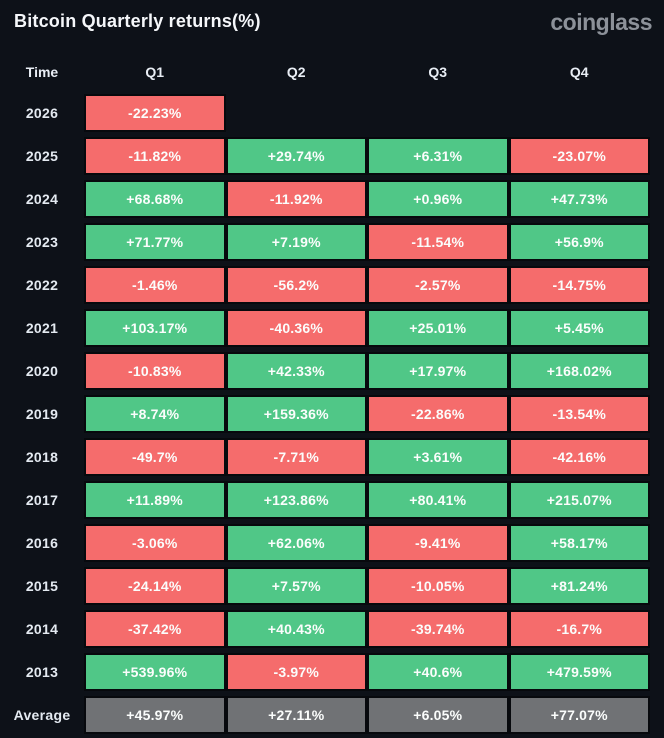  What do you see at coordinates (579, 500) in the screenshot?
I see `return-cell-2017-q4: +215.07%` at bounding box center [579, 500].